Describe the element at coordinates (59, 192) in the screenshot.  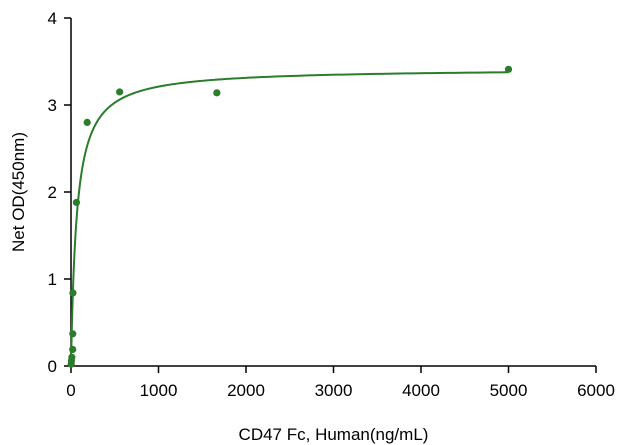
I see `y-axis-ticks: 0 1 2 3 4` at that location.